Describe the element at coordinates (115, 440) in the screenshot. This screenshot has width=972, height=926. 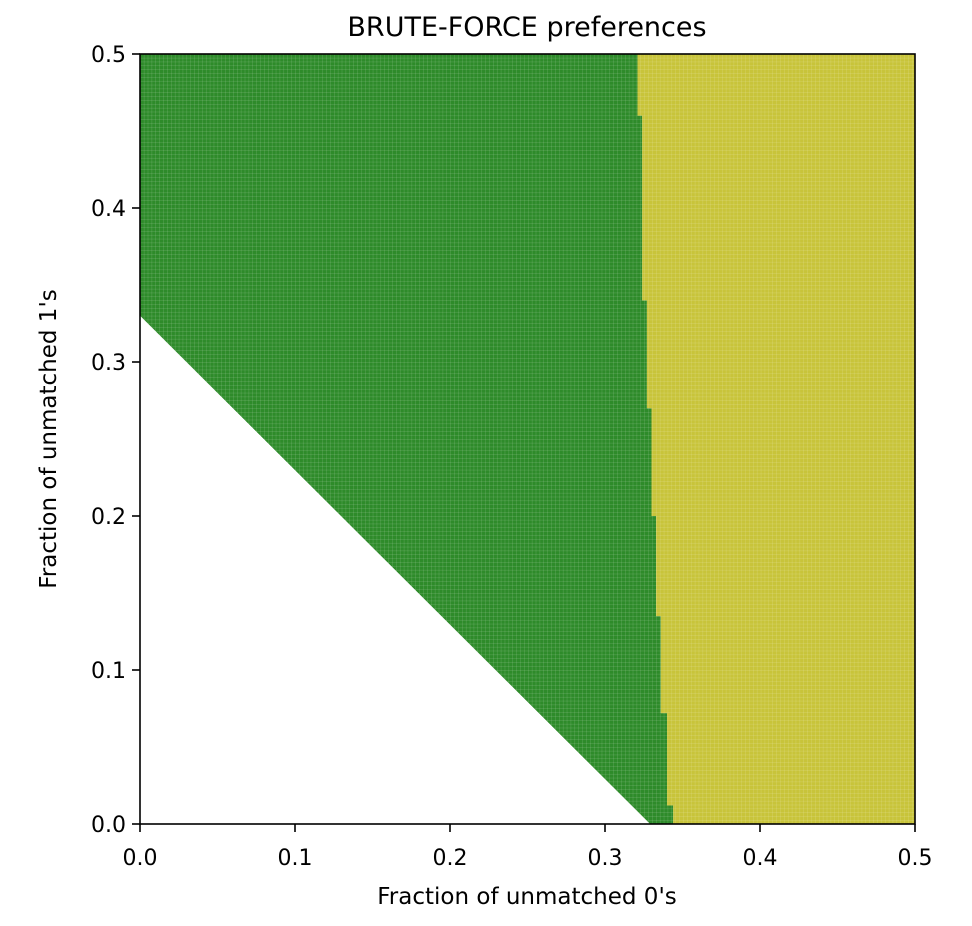
I see `y-axis: 0.0 0.1 0.2 0.3 0.4 0.5` at that location.